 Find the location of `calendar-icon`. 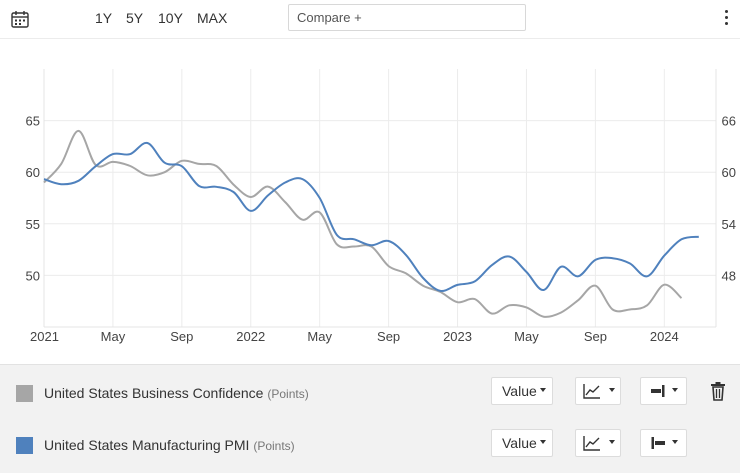

calendar-icon is located at coordinates (20, 19).